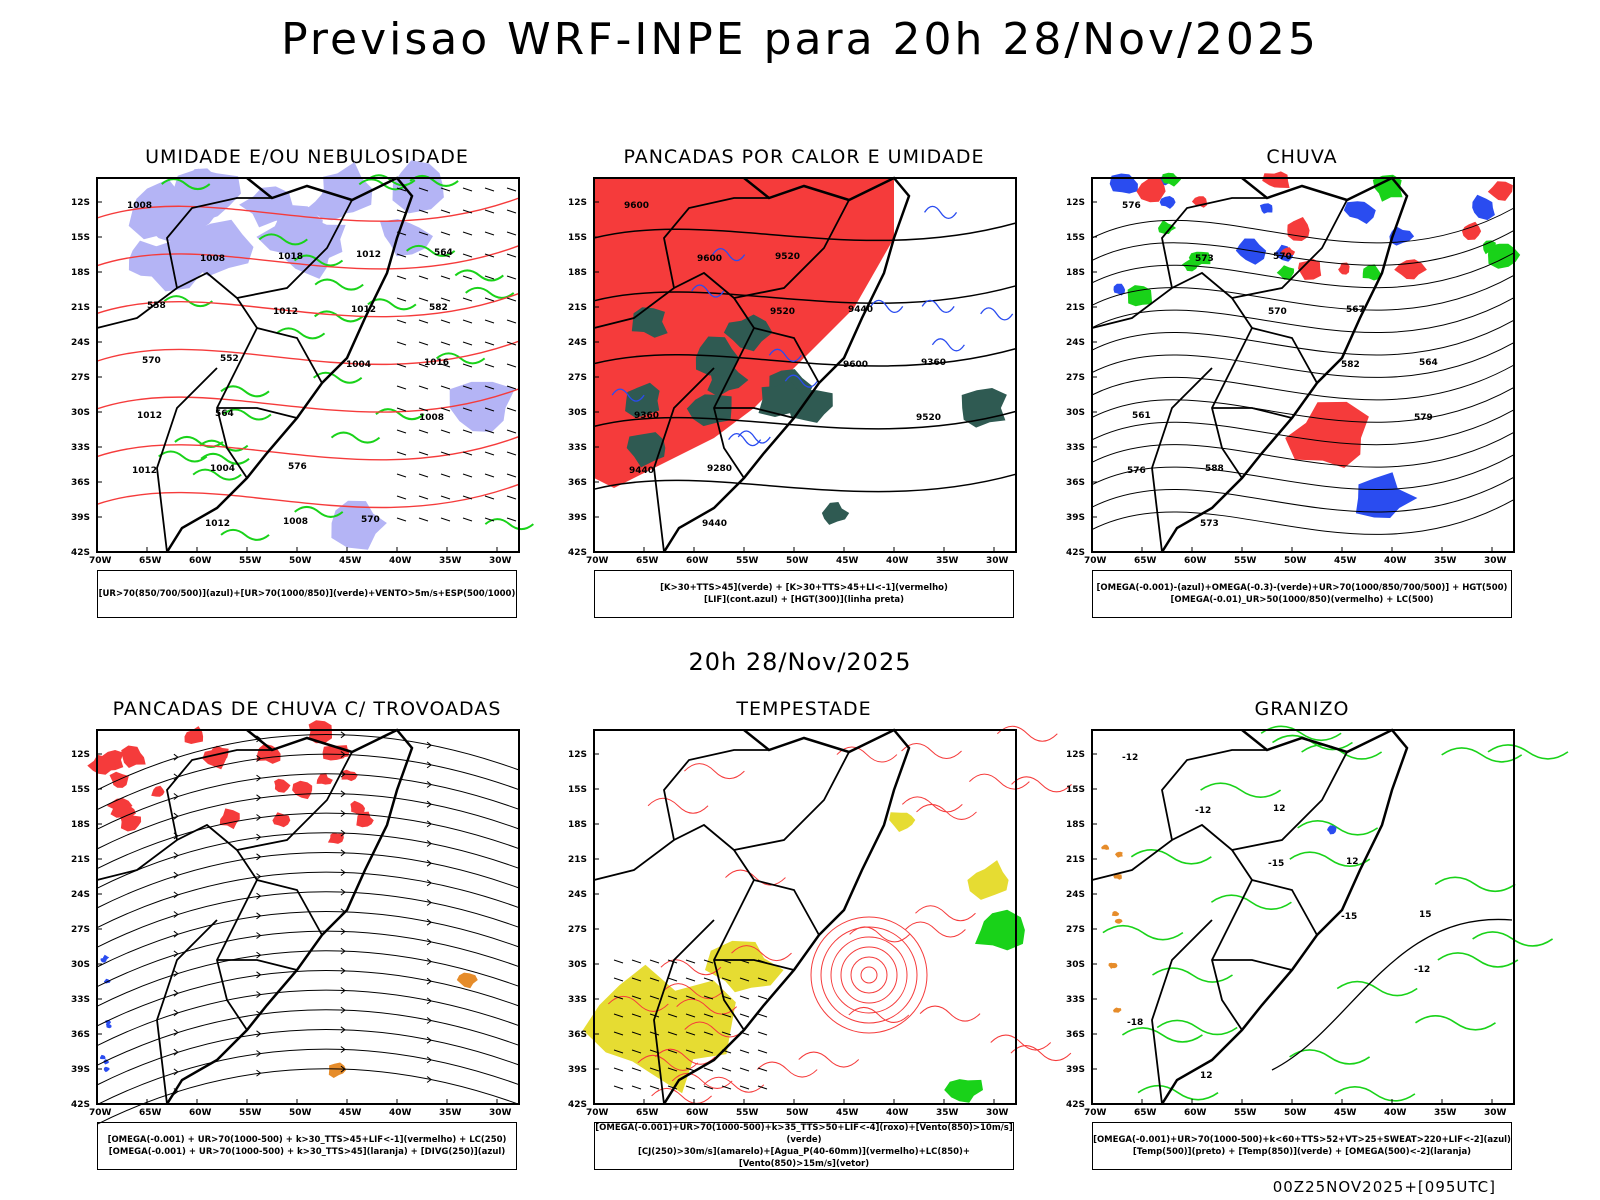  What do you see at coordinates (800, 39) in the screenshot?
I see `main-title: Previsao WRF-INPE para 20h 28/Nov/2025` at bounding box center [800, 39].